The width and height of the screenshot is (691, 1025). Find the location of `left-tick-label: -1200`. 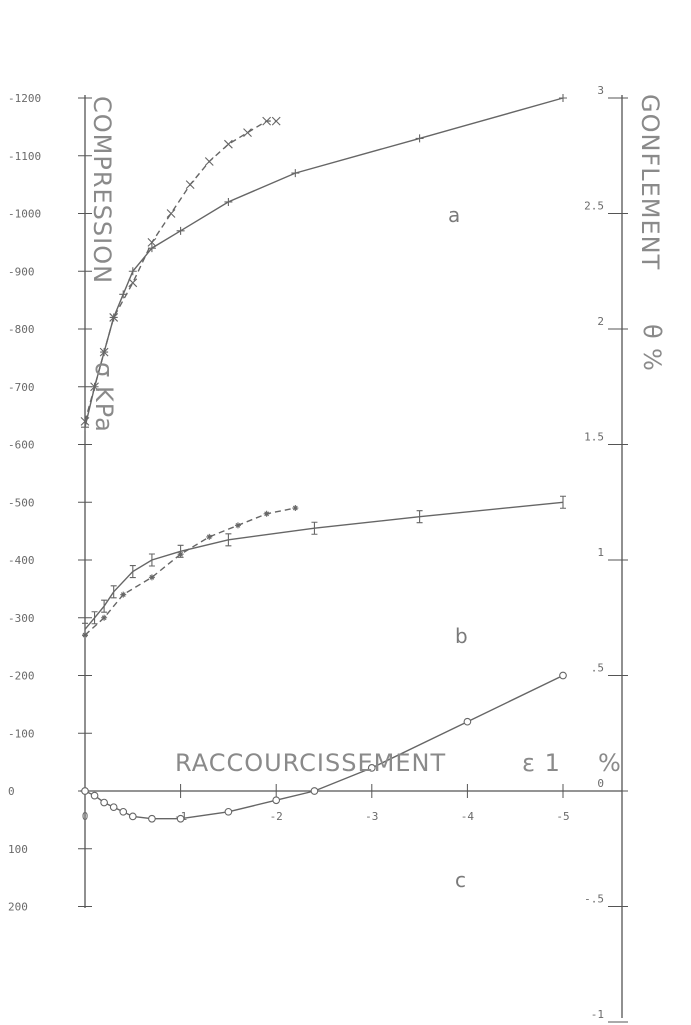

left-tick-label: -1200 is located at coordinates (24, 98).